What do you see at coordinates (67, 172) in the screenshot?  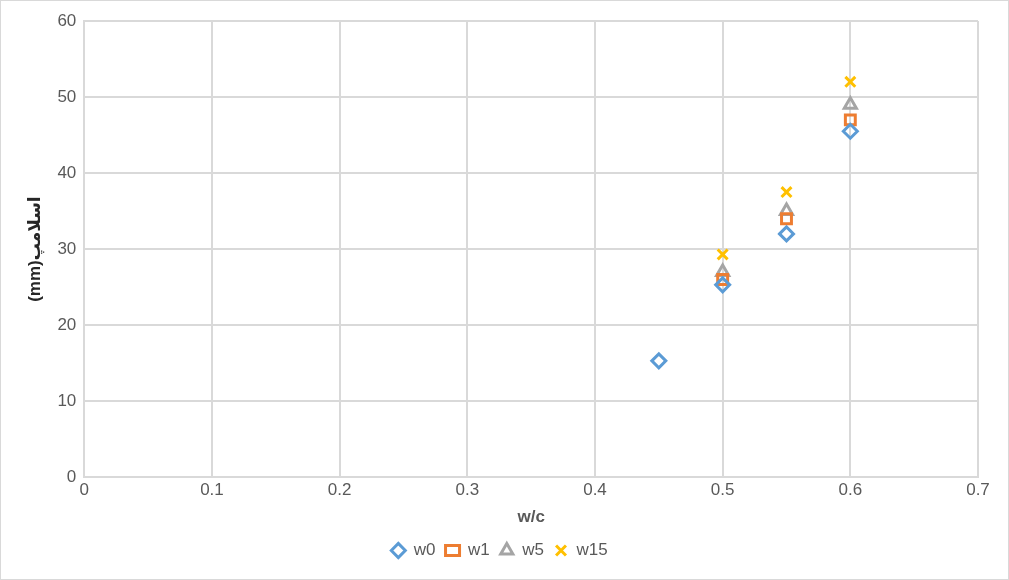 I see `y-tick-label: 40` at bounding box center [67, 172].